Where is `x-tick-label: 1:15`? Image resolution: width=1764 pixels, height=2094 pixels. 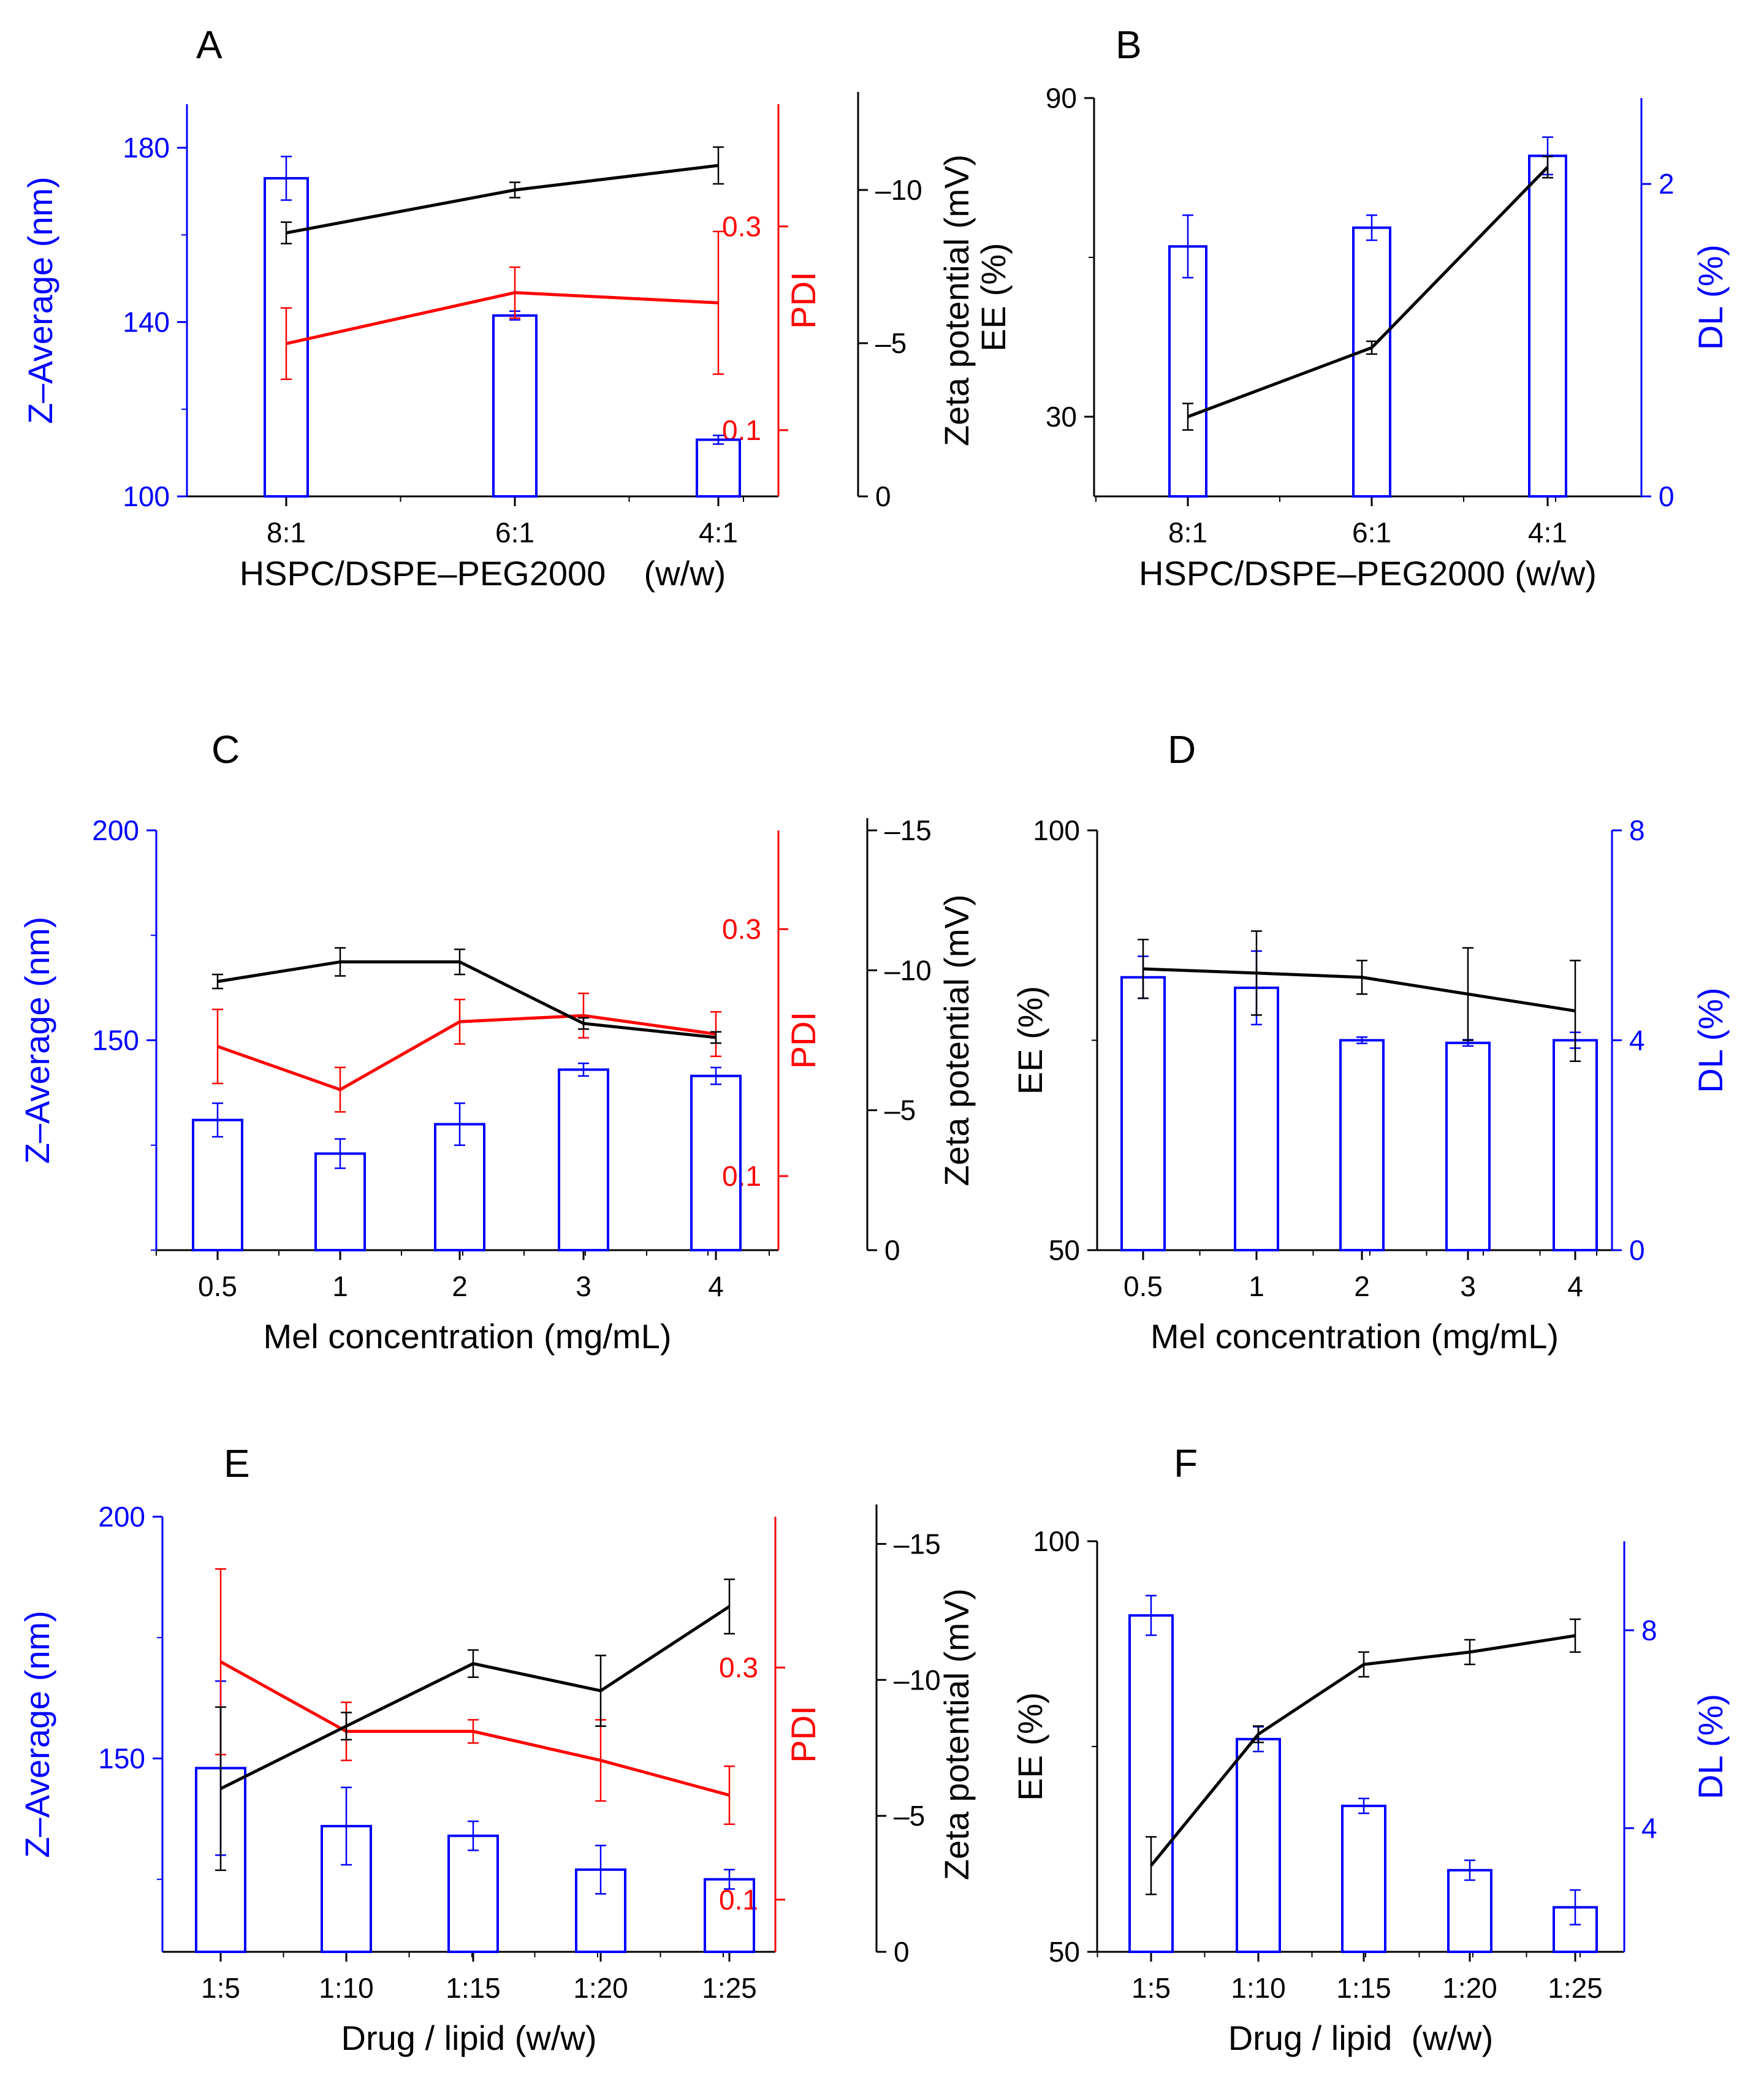
x-tick-label: 1:15 is located at coordinates (1363, 1988).